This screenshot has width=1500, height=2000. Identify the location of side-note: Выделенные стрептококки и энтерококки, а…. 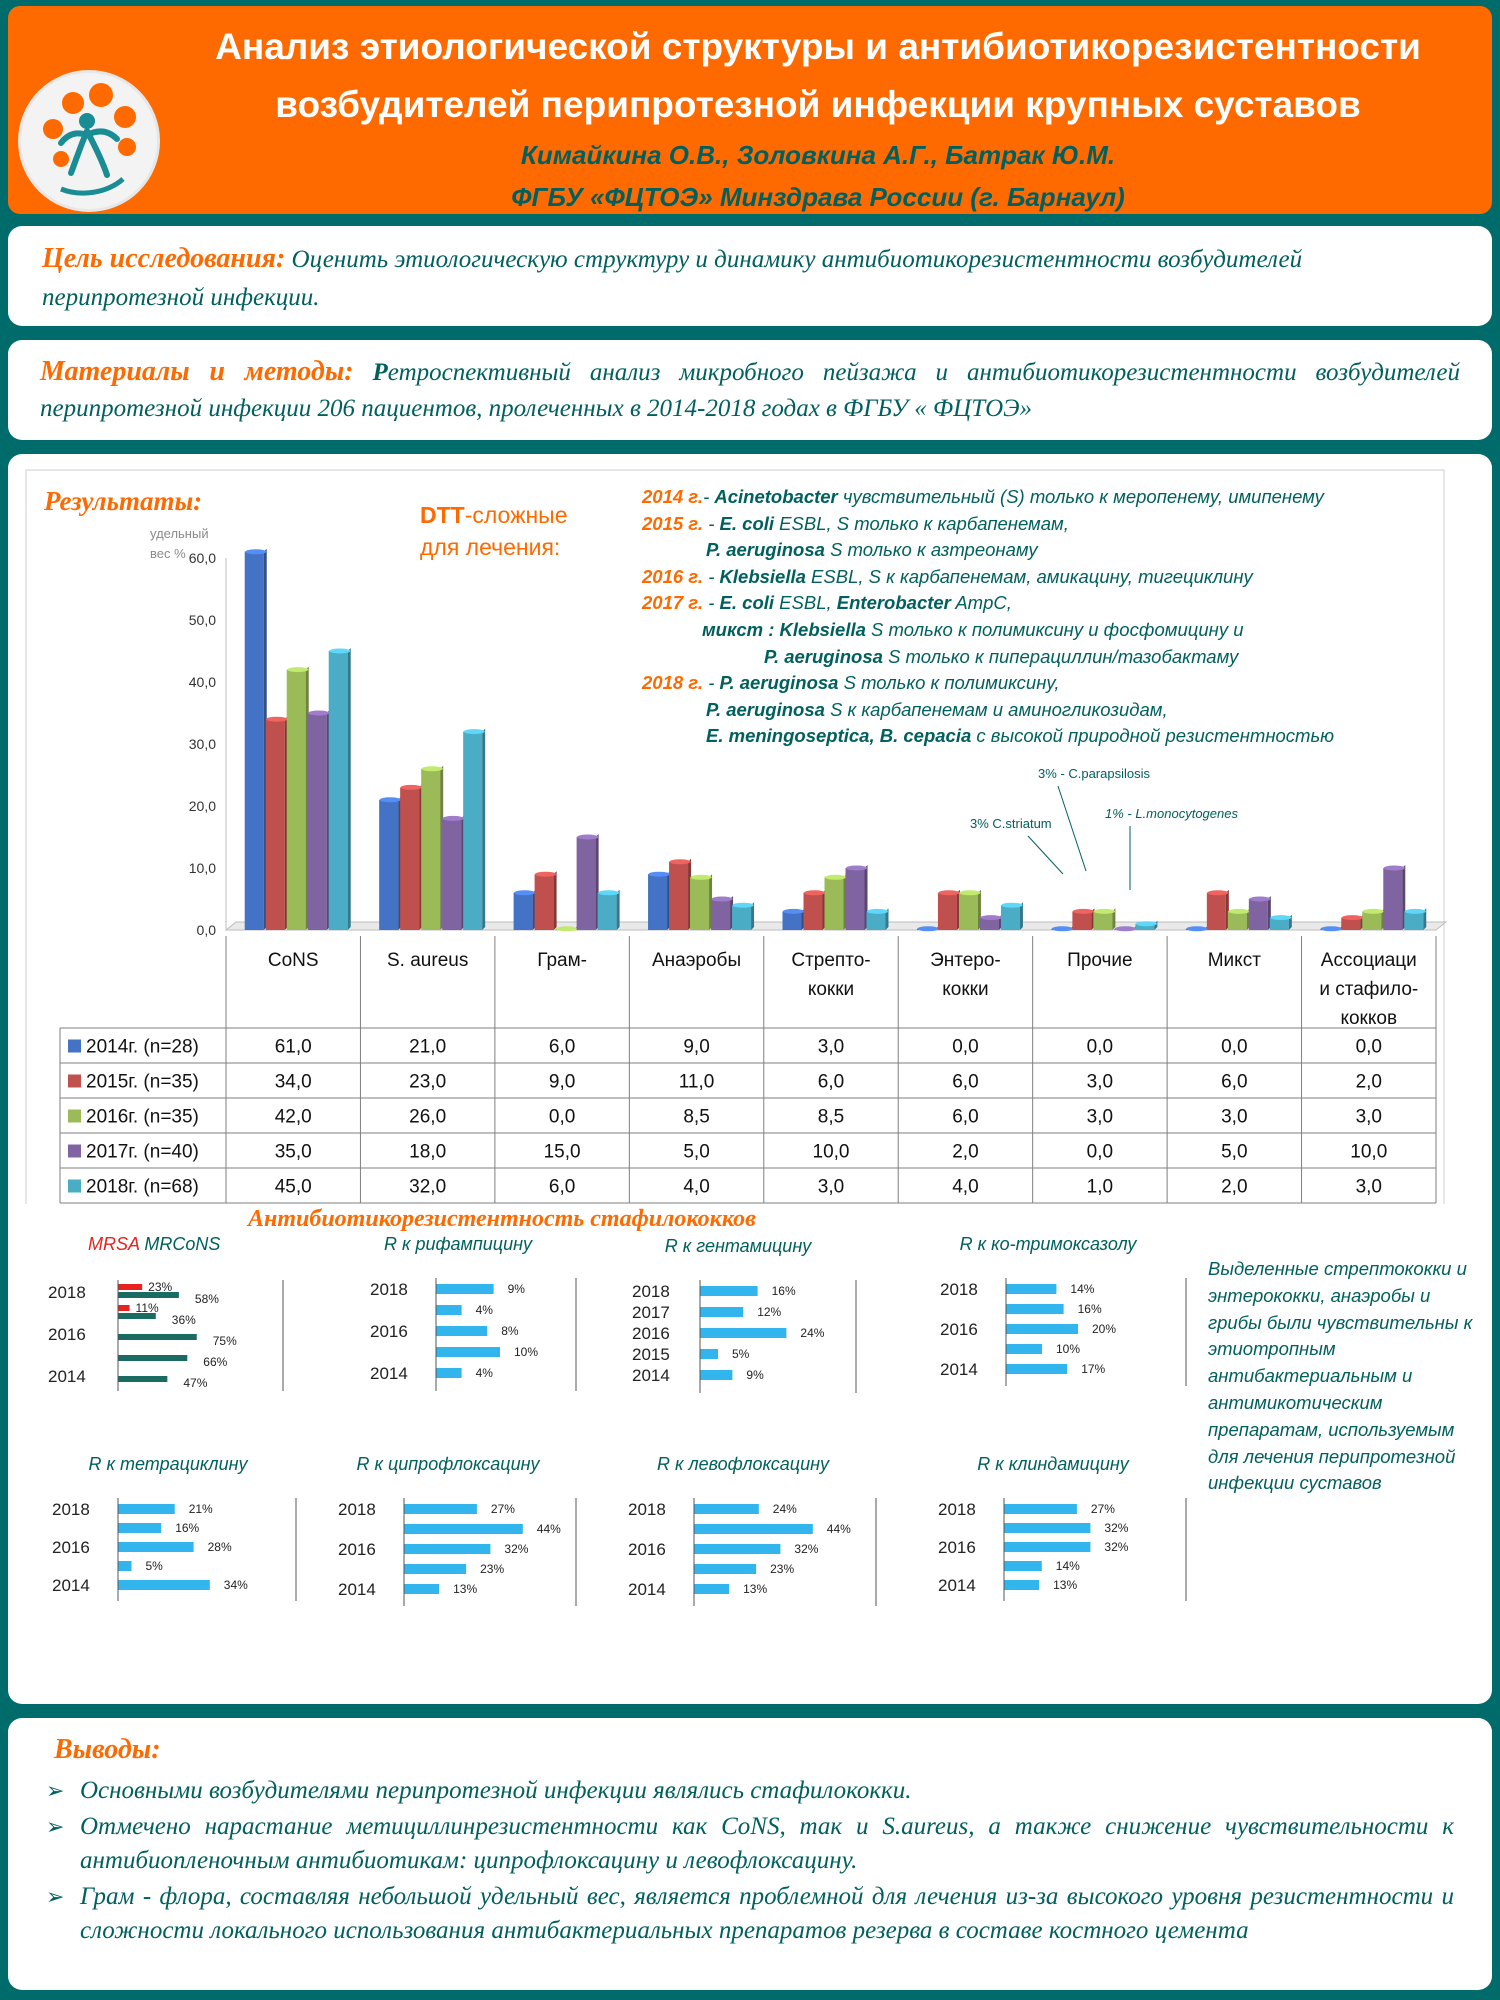
(1340, 1376).